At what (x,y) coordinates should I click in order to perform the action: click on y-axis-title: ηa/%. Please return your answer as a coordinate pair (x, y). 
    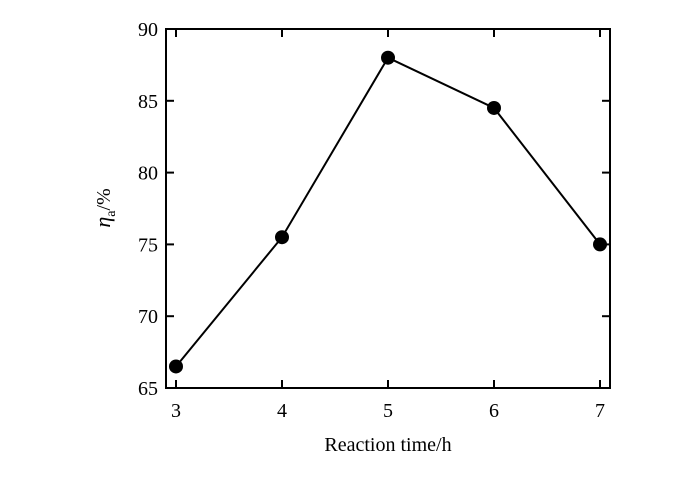
    Looking at the image, I should click on (104, 207).